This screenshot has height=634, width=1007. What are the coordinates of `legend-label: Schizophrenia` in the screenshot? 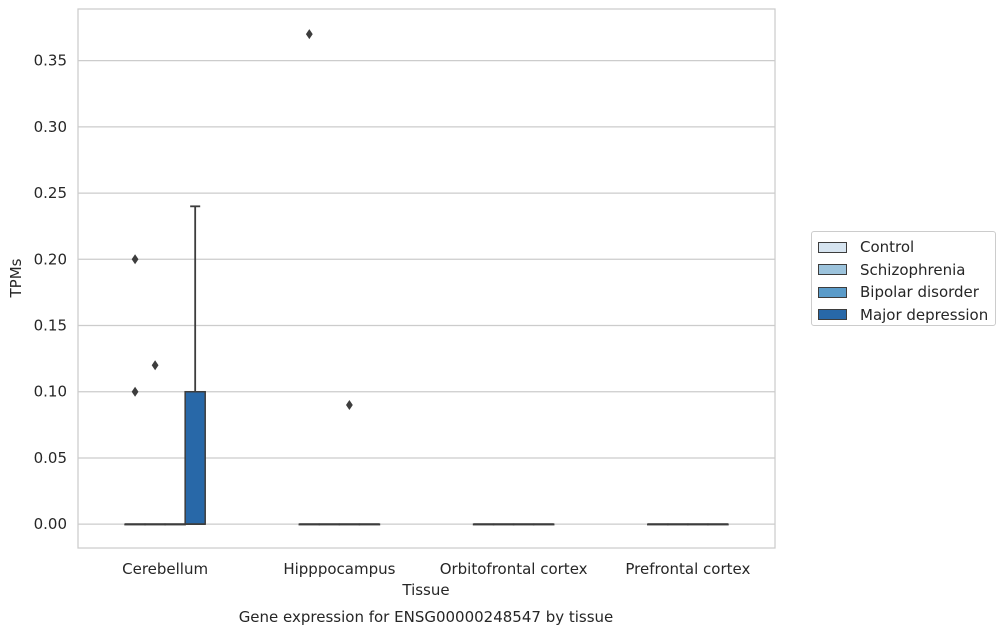 It's located at (913, 269).